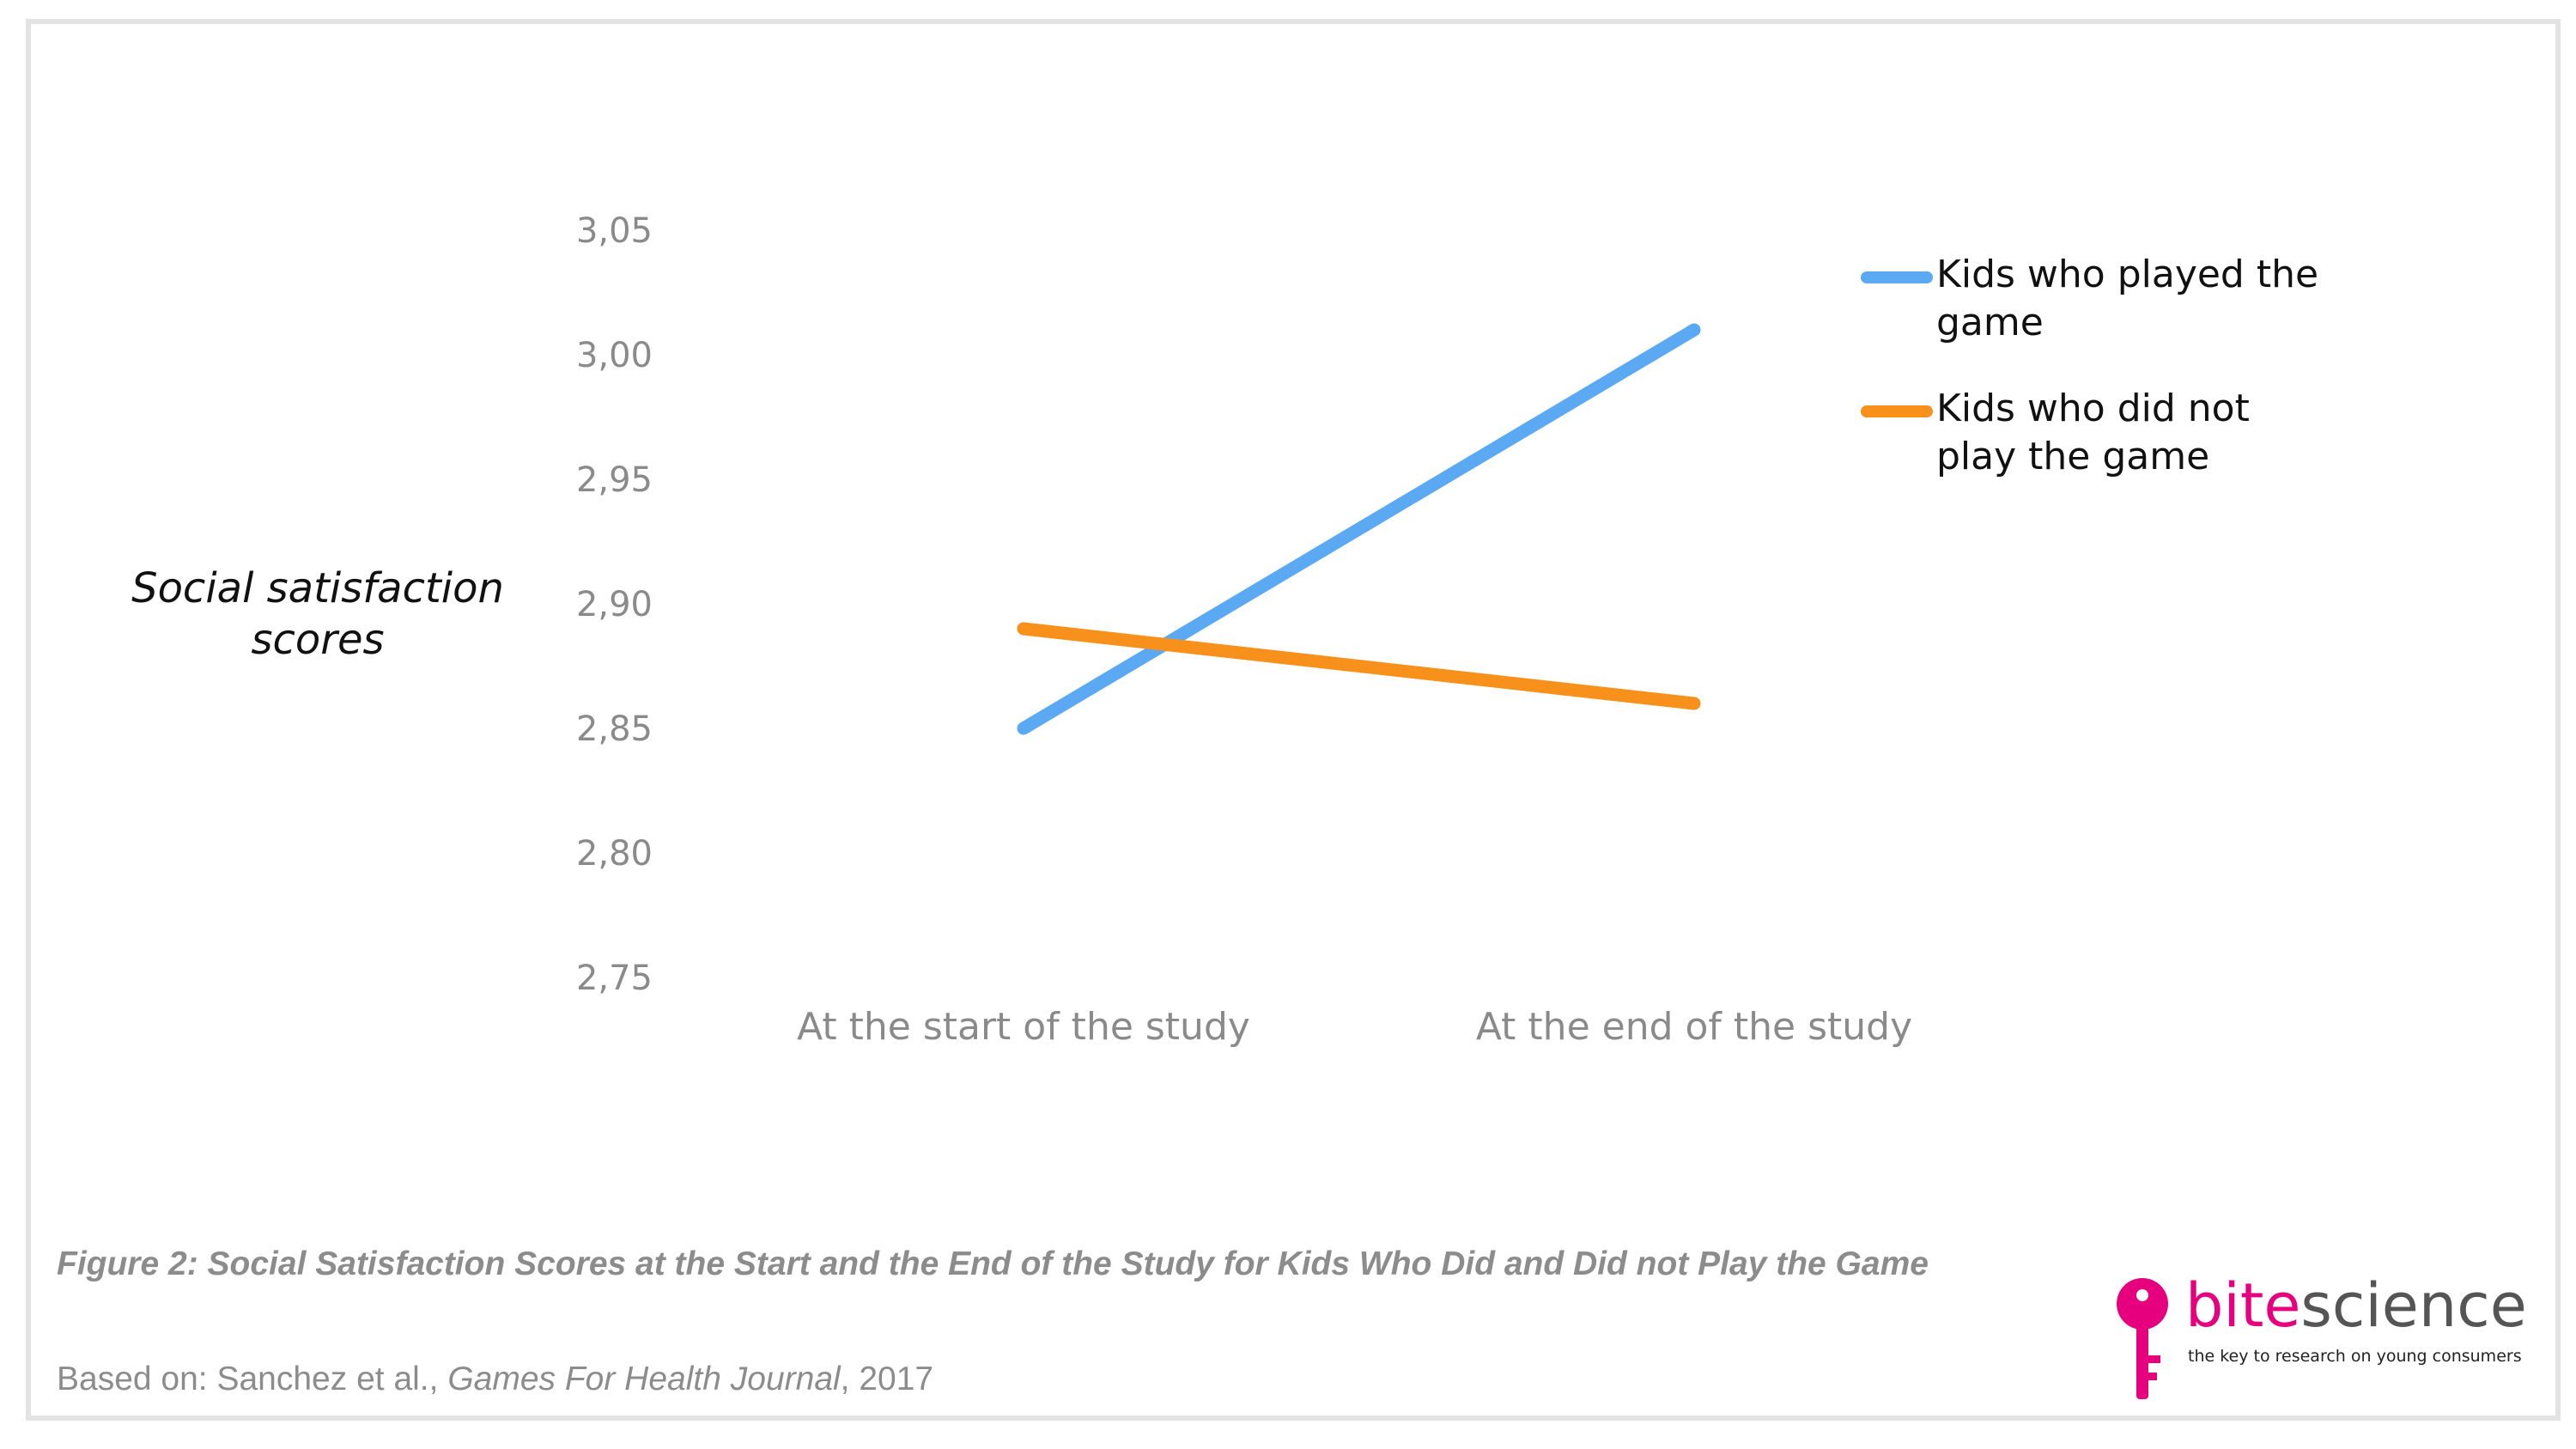 The image size is (2576, 1449). I want to click on y-tick-label: 2,75, so click(614, 978).